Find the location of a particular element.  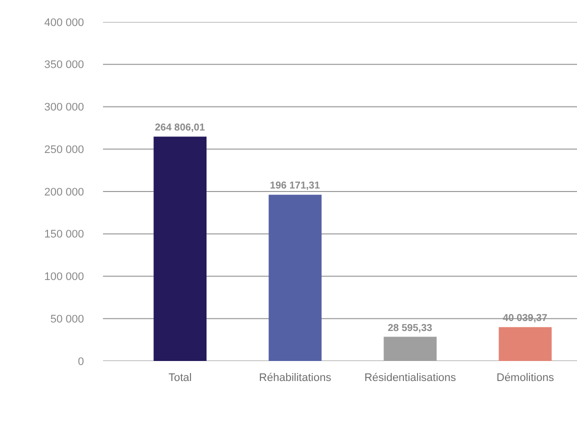

y-tick-label: 50 000 is located at coordinates (67, 319).